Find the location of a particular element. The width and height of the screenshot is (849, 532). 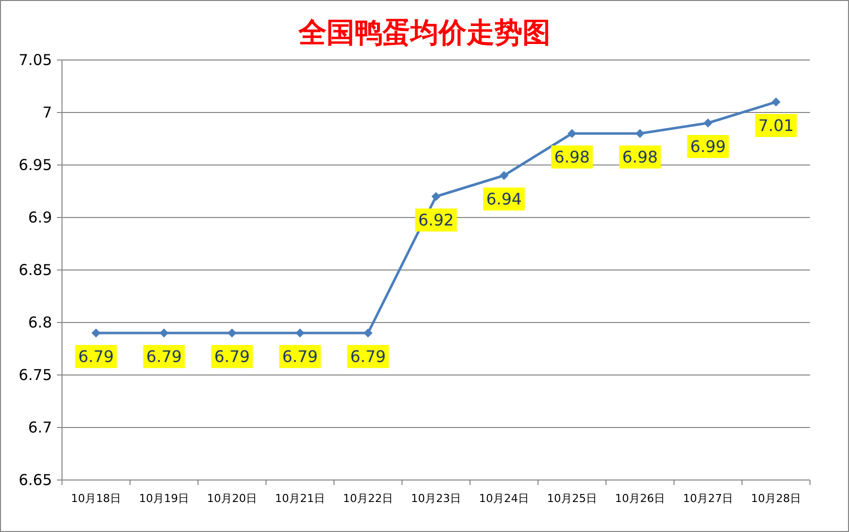

x-tick-label: 10月27日 is located at coordinates (708, 498).